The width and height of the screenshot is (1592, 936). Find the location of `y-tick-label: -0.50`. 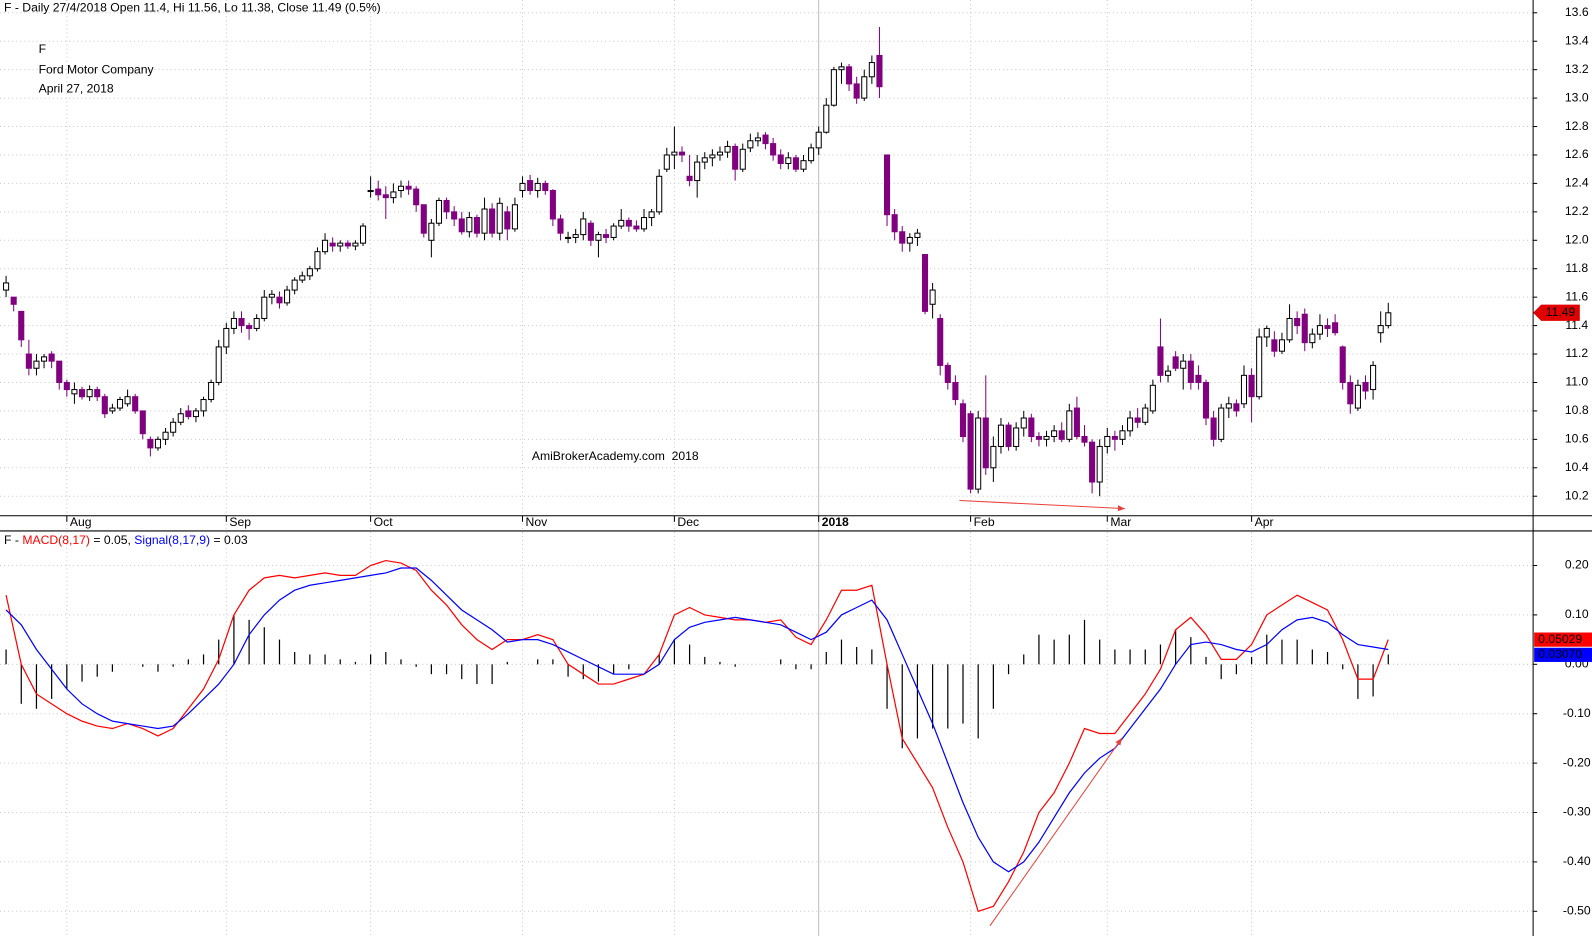

y-tick-label: -0.50 is located at coordinates (1577, 911).